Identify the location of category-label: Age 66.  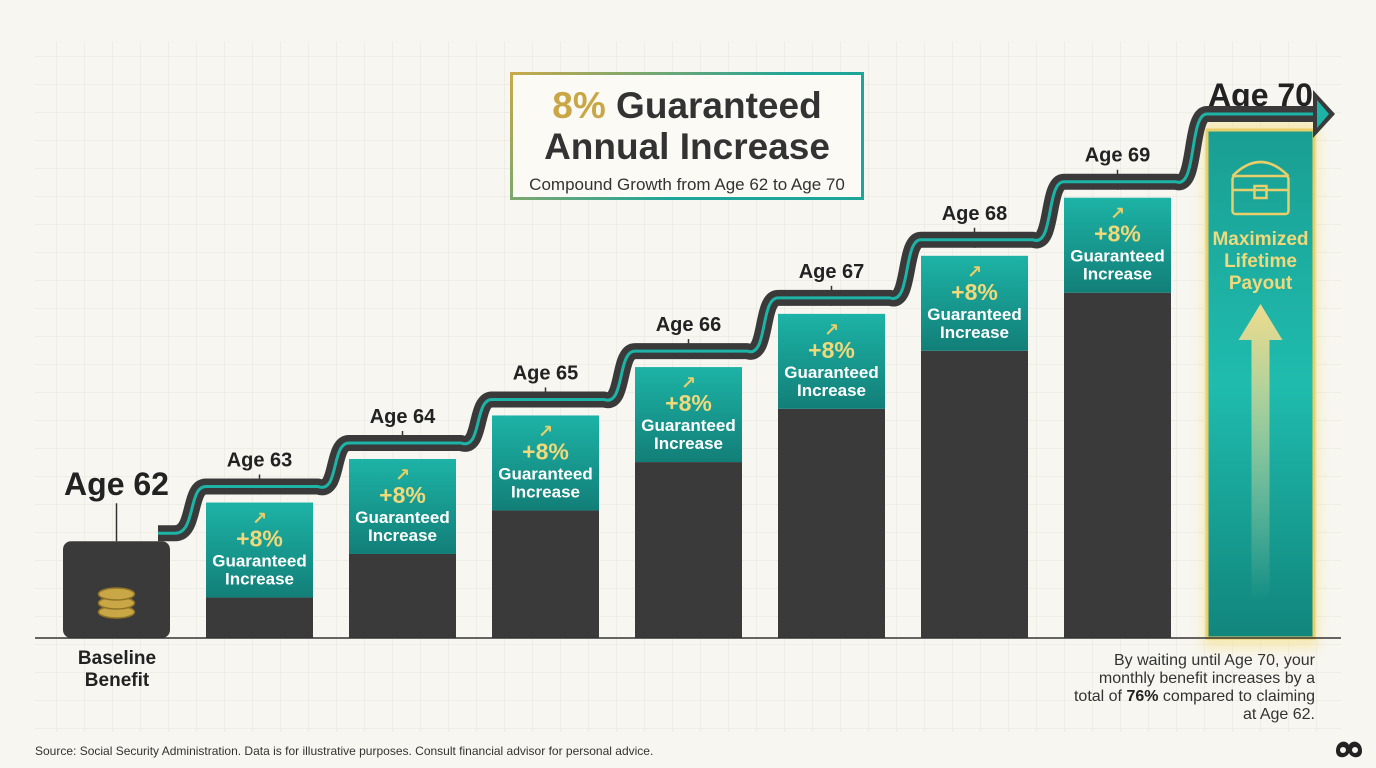
(689, 325).